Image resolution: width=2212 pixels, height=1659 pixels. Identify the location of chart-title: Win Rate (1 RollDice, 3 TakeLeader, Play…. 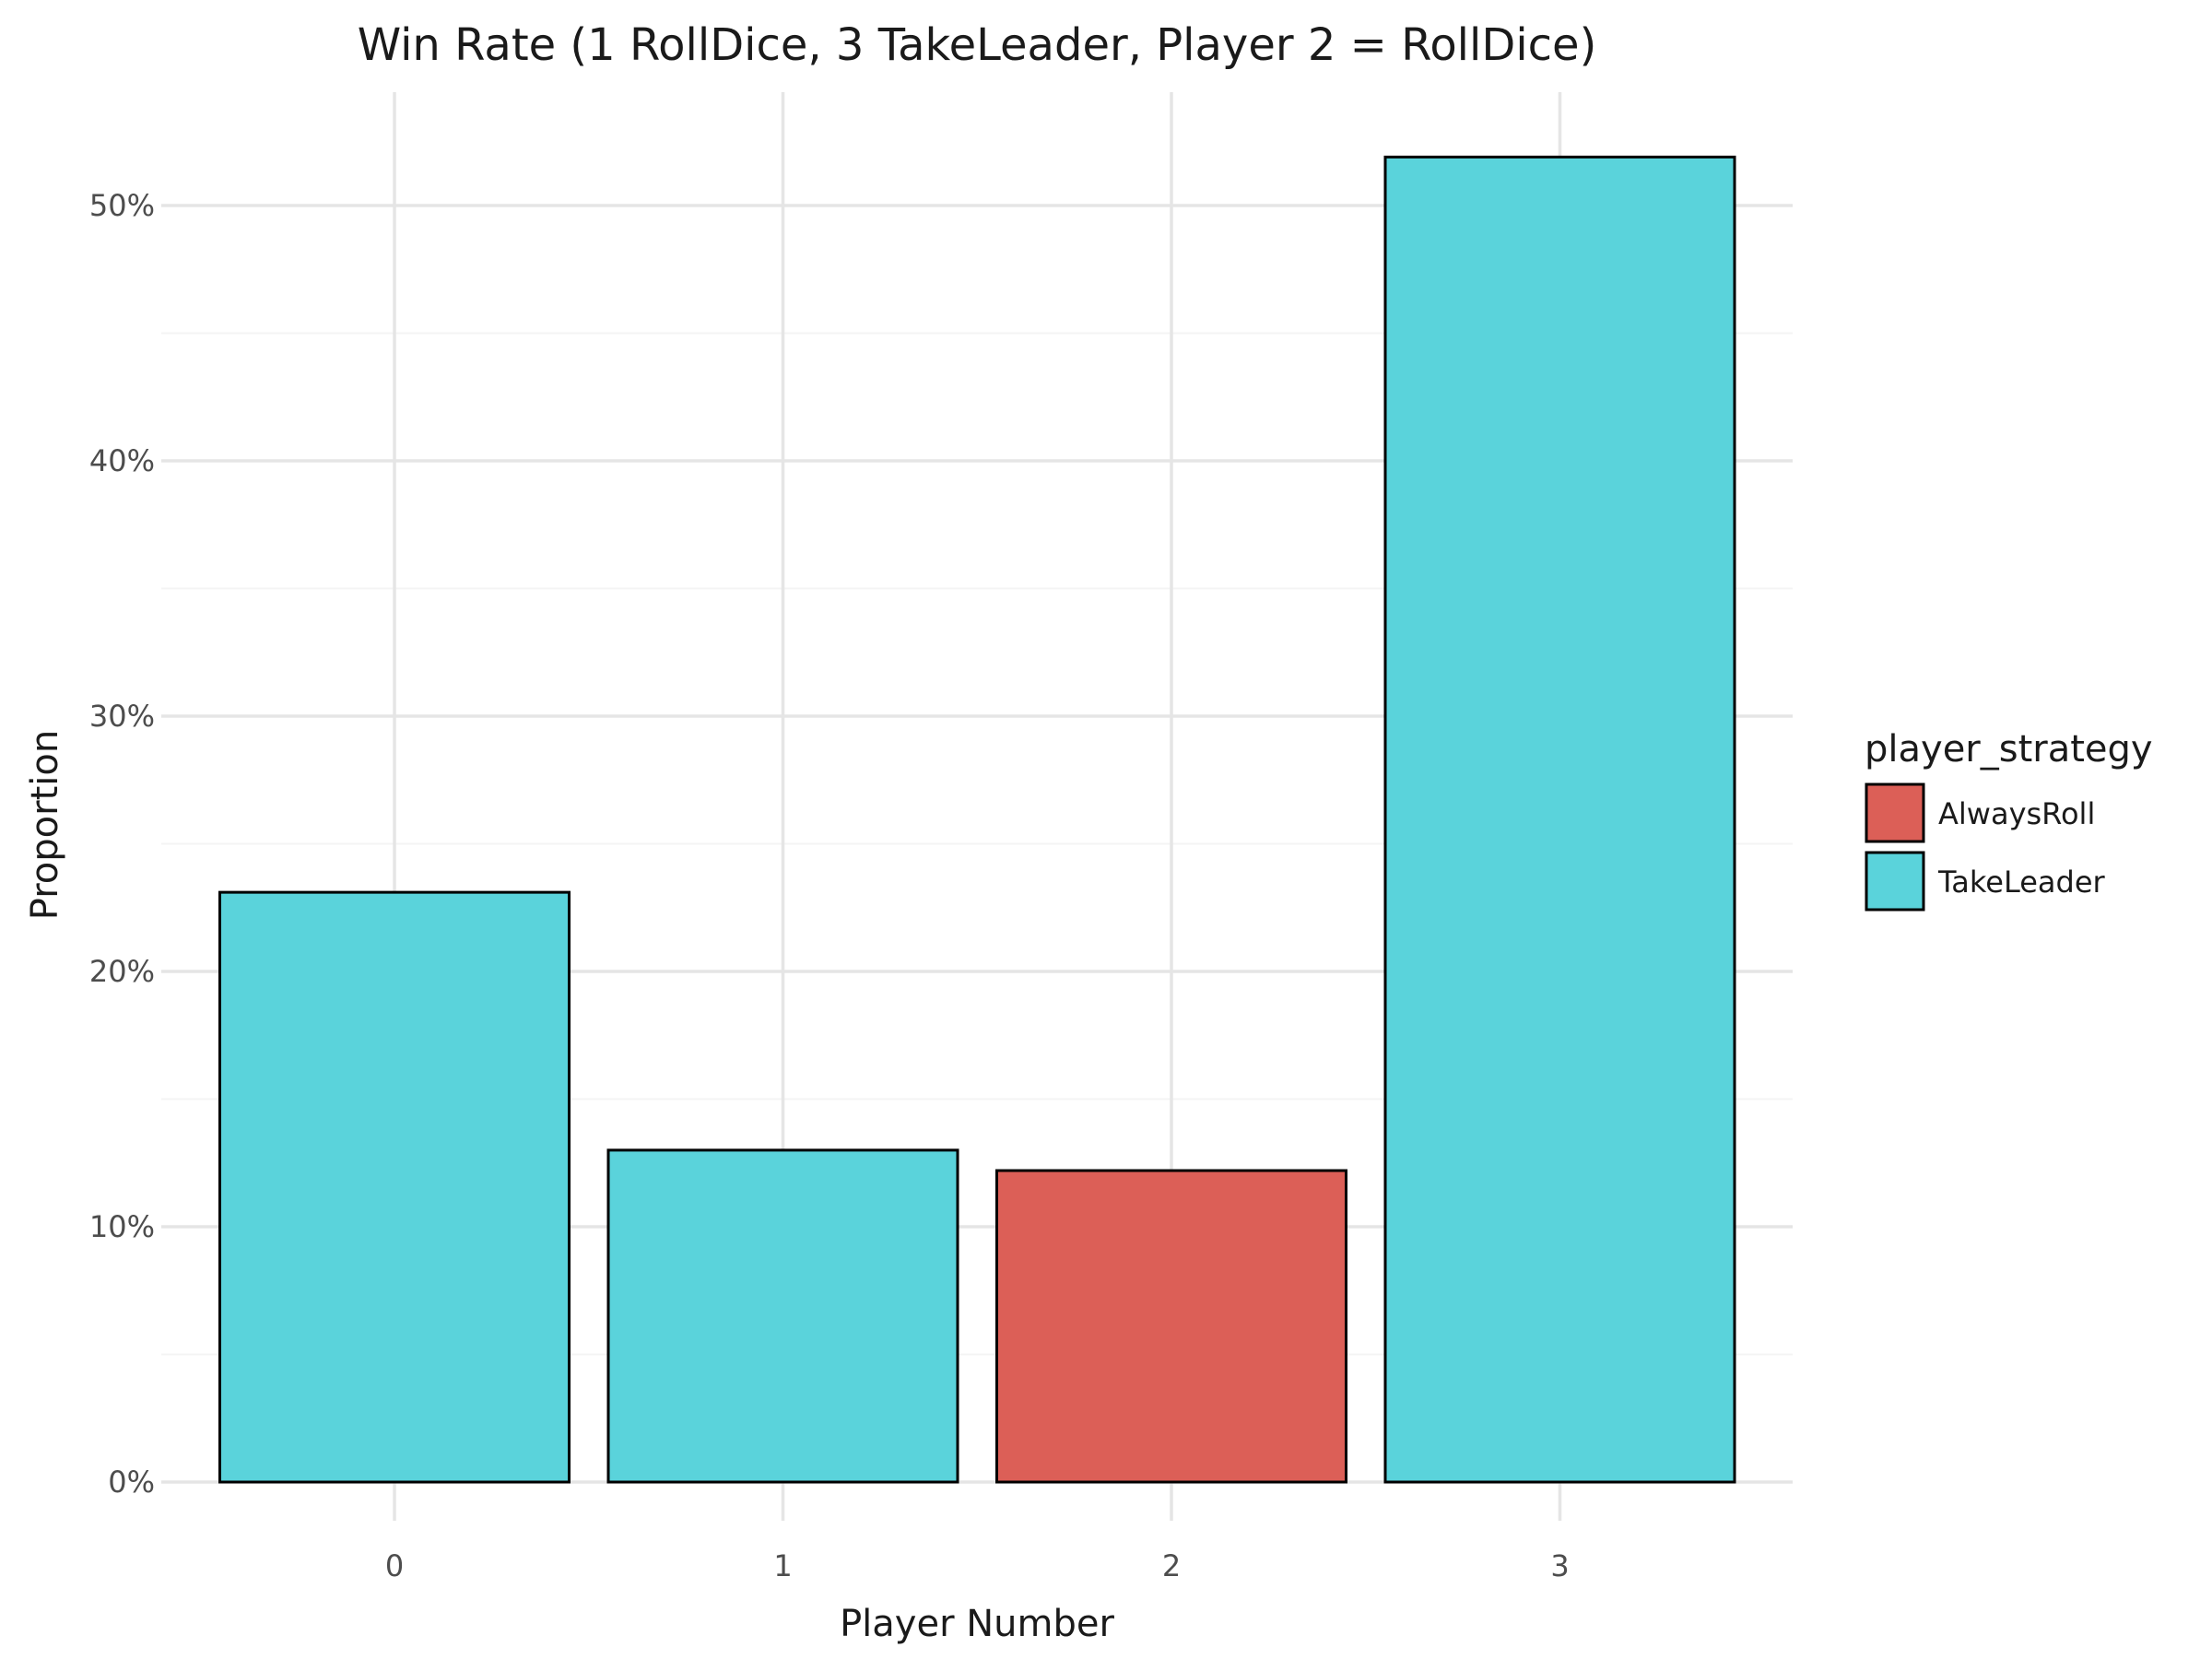
(977, 45).